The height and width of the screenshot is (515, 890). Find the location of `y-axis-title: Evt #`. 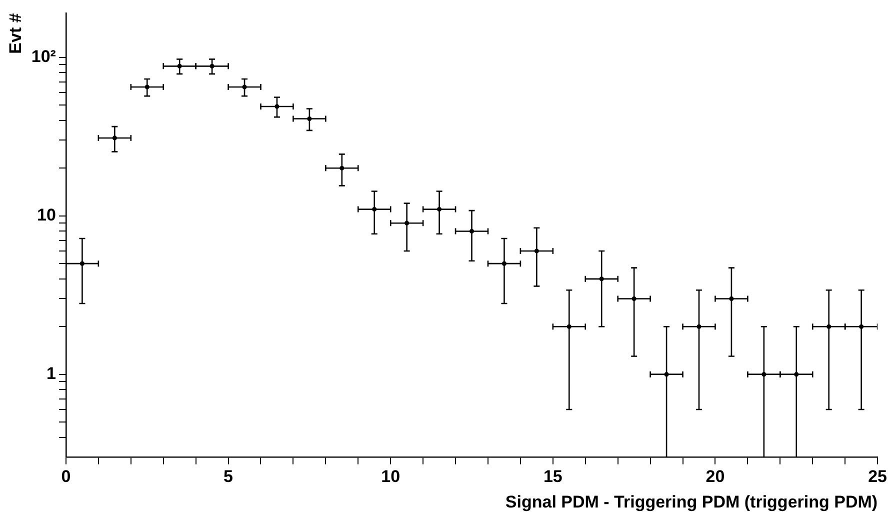

y-axis-title: Evt # is located at coordinates (15, 33).